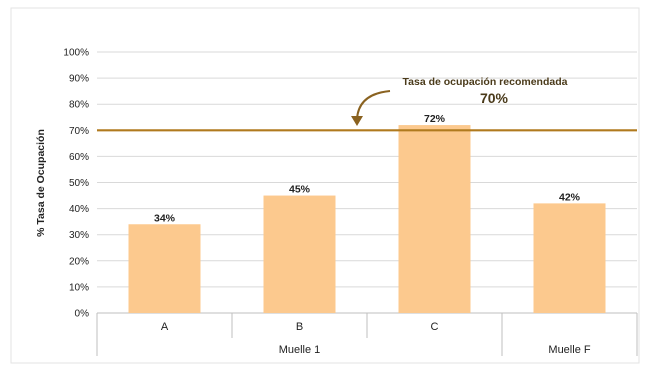  I want to click on y-tick-label: 80%, so click(79, 105).